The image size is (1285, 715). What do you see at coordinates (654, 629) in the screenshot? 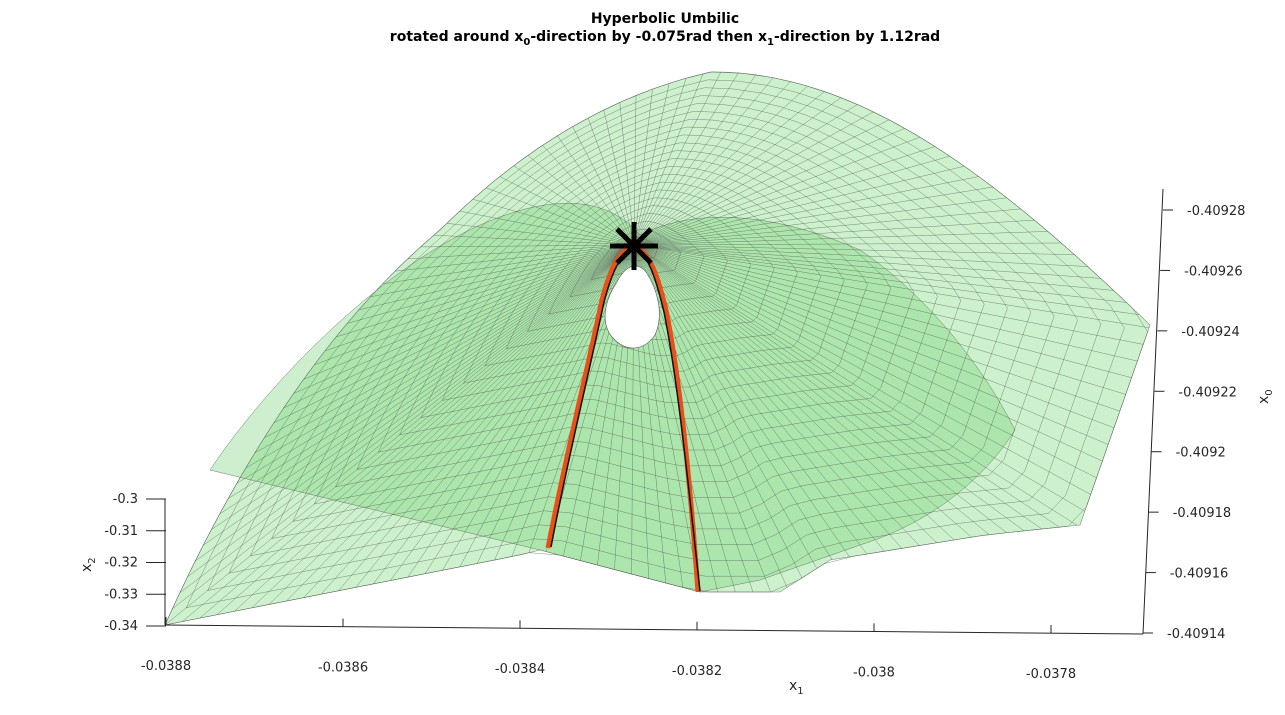
I see `x1-axis-line` at bounding box center [654, 629].